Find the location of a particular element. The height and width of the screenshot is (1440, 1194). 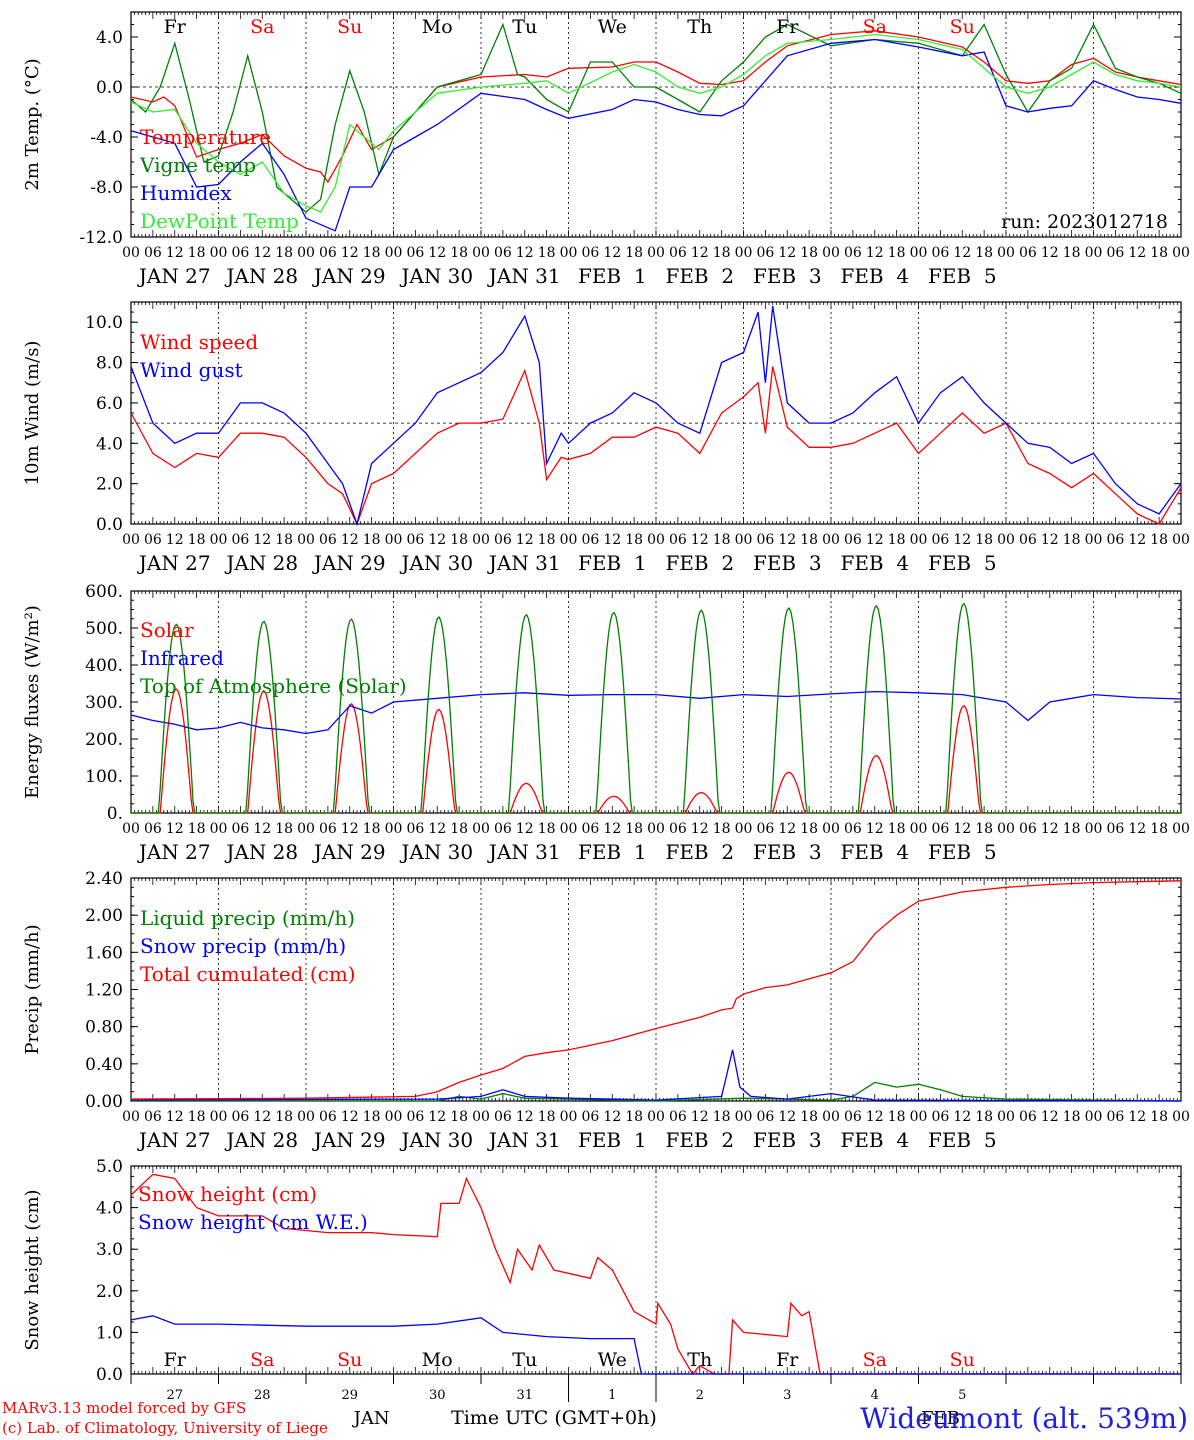

y-tick-label: 1.60 is located at coordinates (104, 953).